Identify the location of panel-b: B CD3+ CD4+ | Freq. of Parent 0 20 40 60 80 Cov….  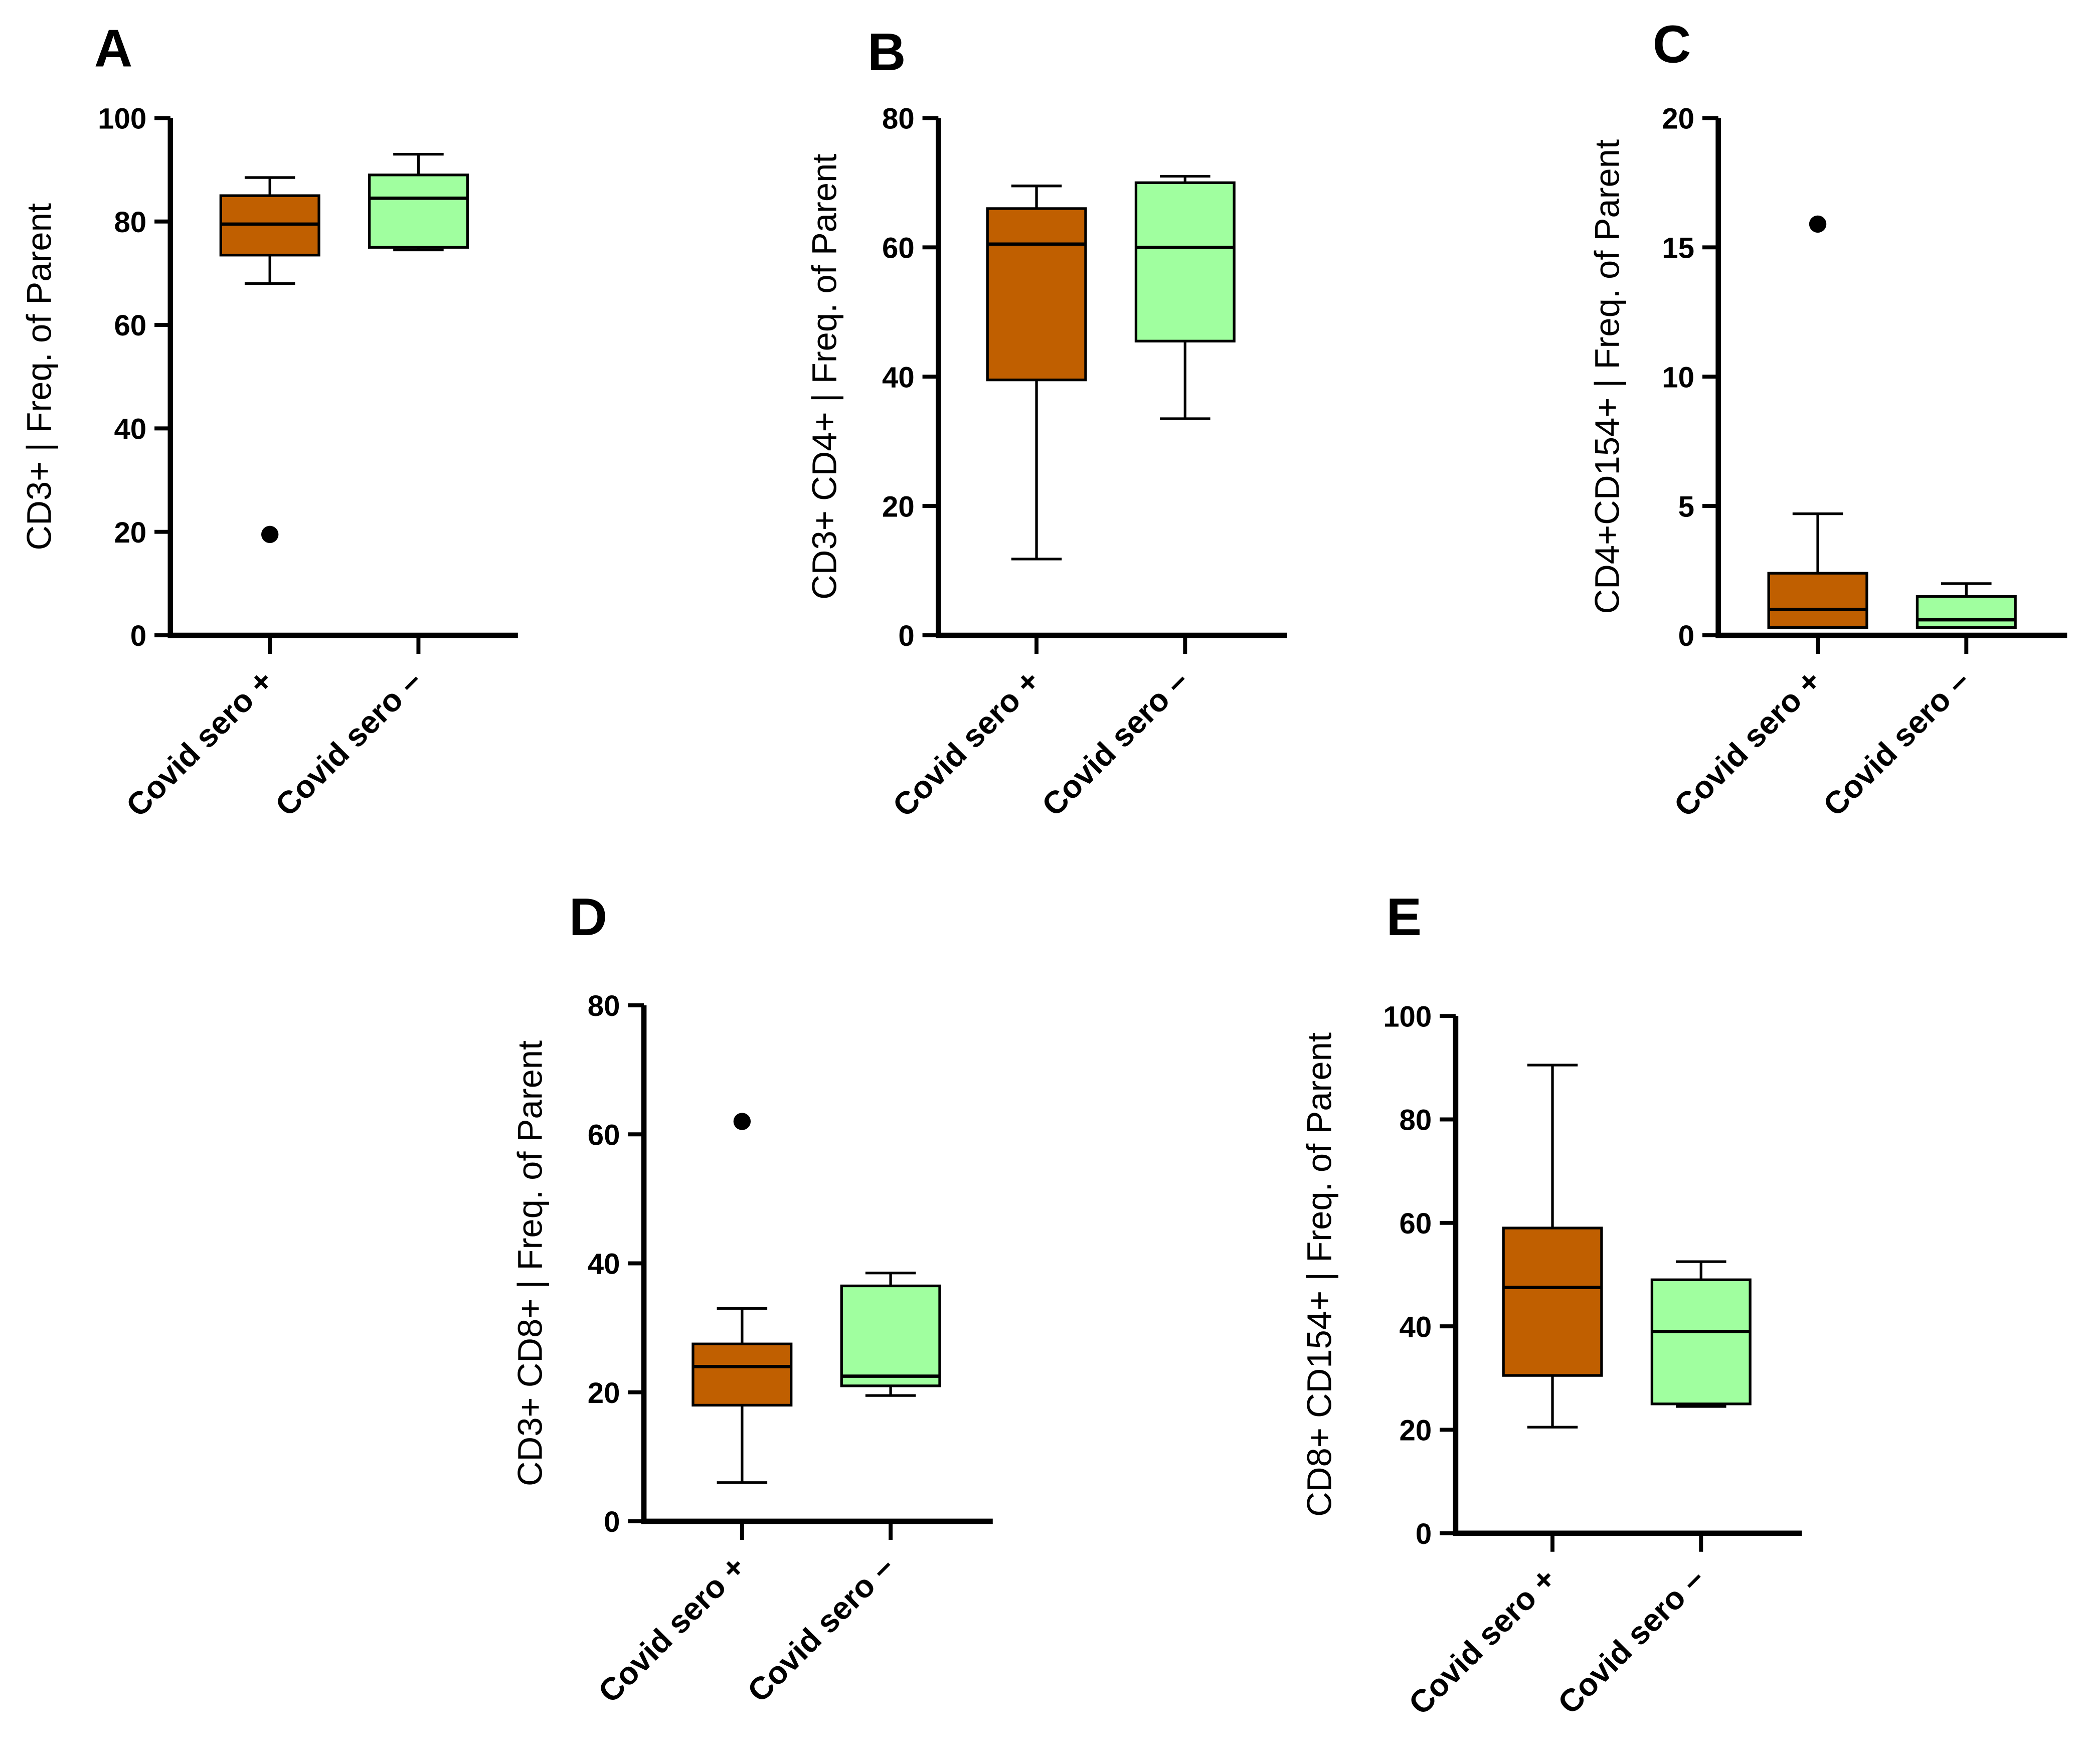
(1046, 423).